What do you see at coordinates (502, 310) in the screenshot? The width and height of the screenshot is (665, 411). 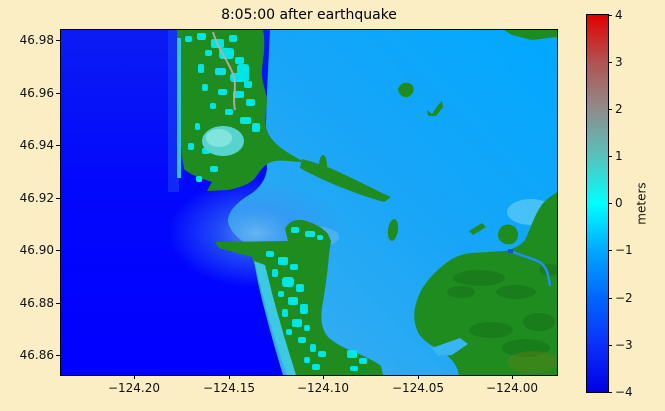 I see `terrain-texture` at bounding box center [502, 310].